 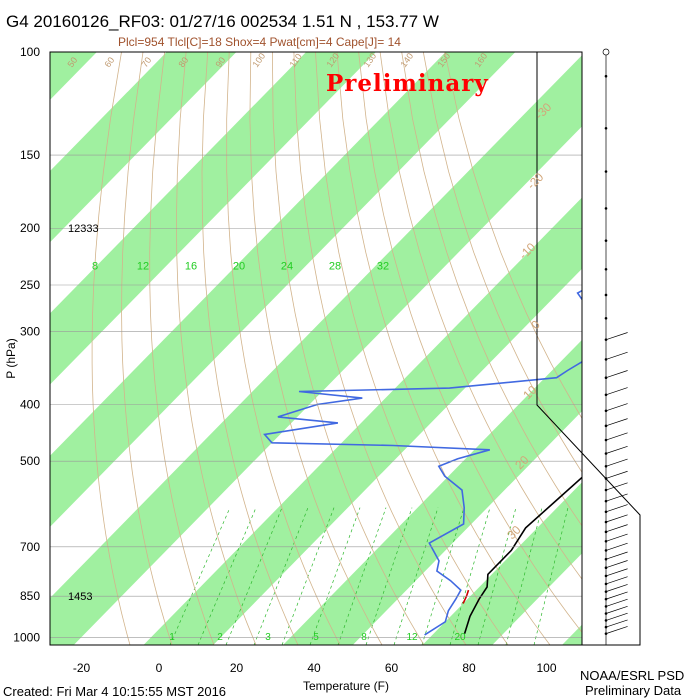 What do you see at coordinates (522, 555) in the screenshot?
I see `series-temperature` at bounding box center [522, 555].